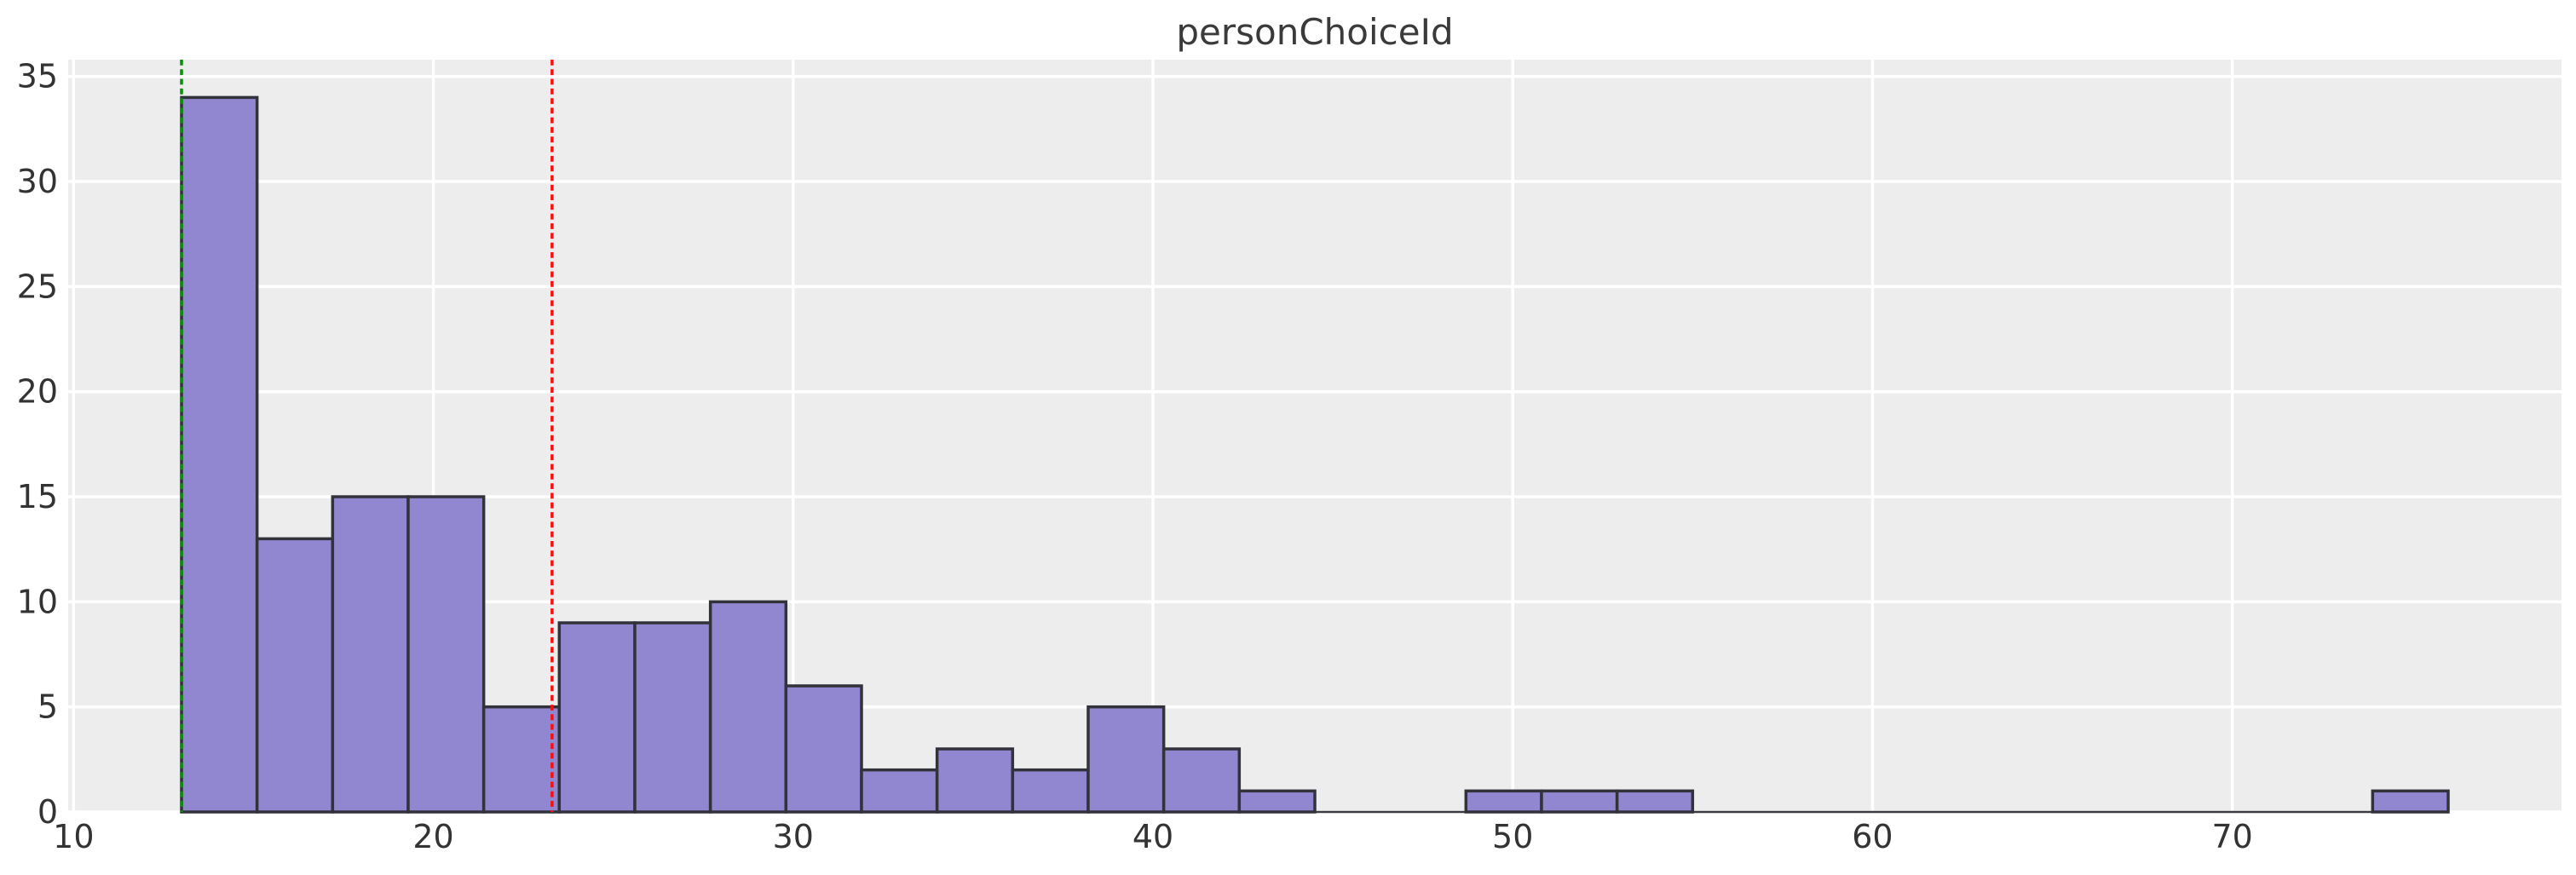  Describe the element at coordinates (793, 836) in the screenshot. I see `x-tick-label-30: 30` at that location.